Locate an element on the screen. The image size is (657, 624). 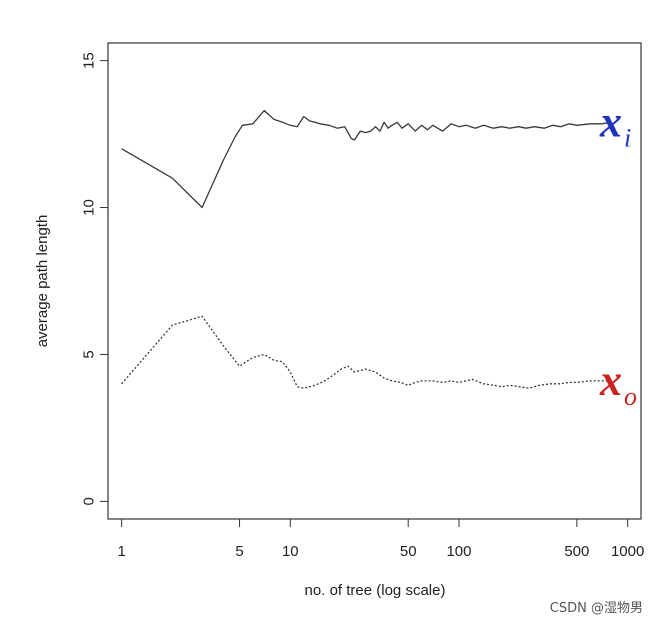
y-tick-label: 0 is located at coordinates (88, 501).